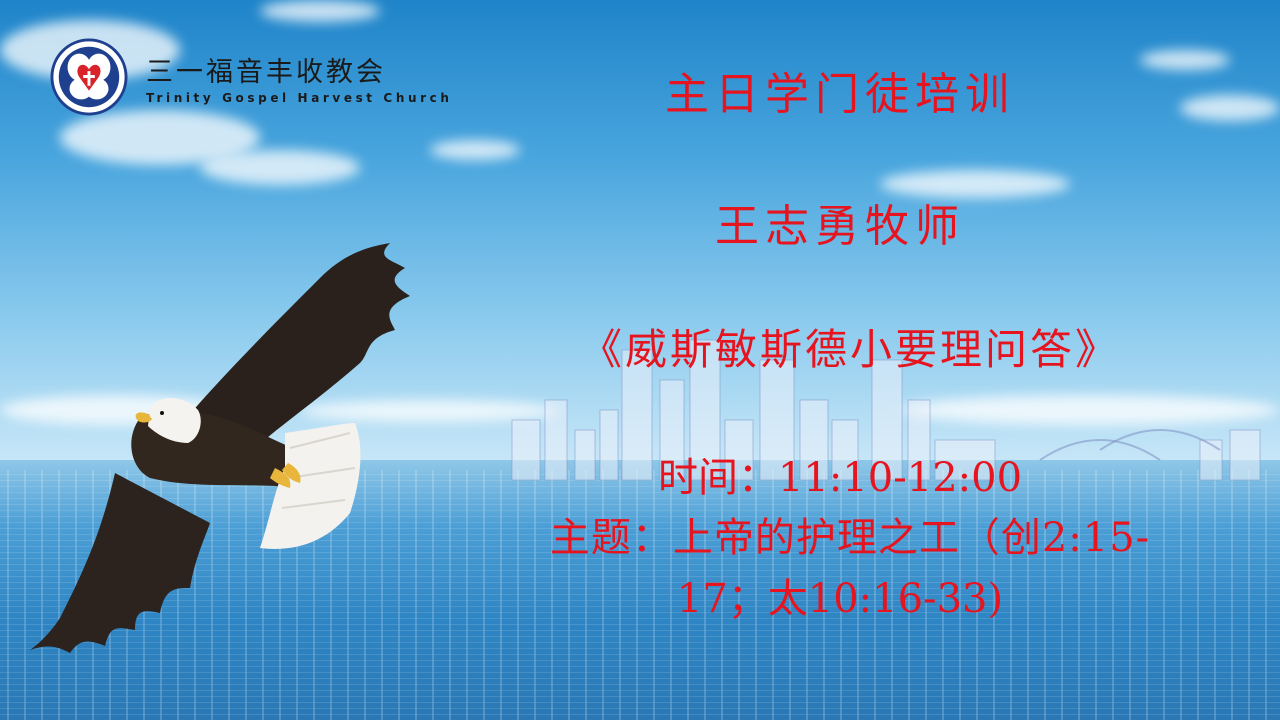 This screenshot has width=1280, height=720. I want to click on slide-title: 主日学门徒培训, so click(840, 94).